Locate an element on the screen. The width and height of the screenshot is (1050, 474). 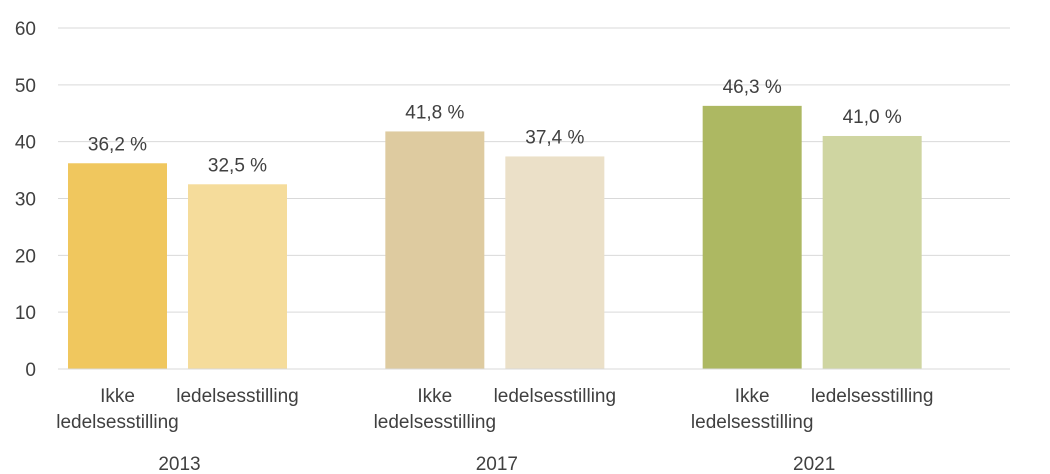
y-tick-label: 60 is located at coordinates (25, 29).